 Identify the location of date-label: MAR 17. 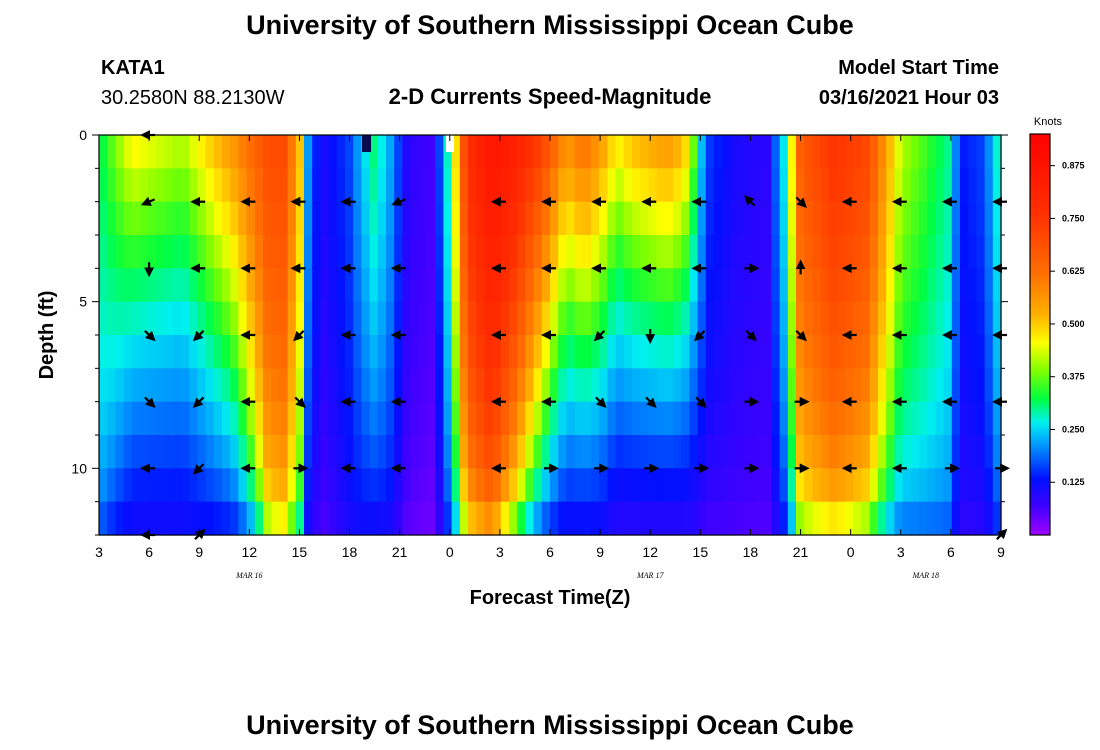
(650, 575).